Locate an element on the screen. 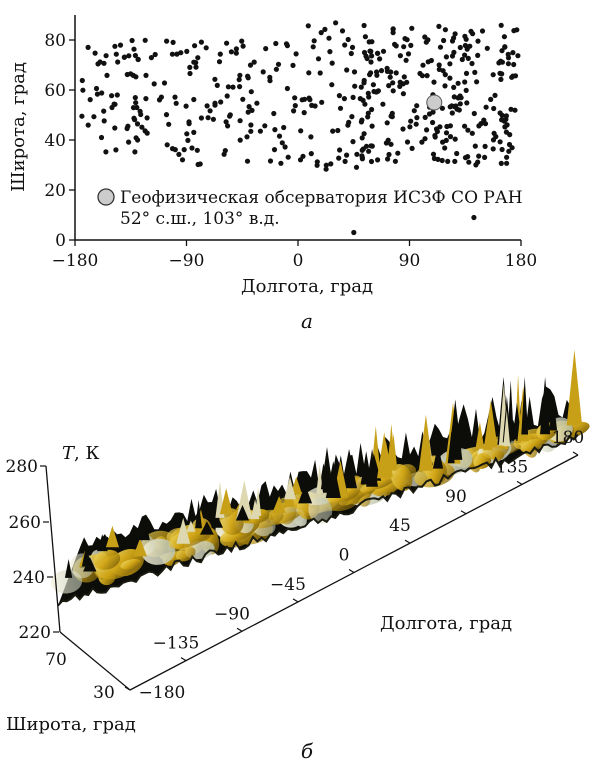  z-axis-label: T, К is located at coordinates (80, 453).